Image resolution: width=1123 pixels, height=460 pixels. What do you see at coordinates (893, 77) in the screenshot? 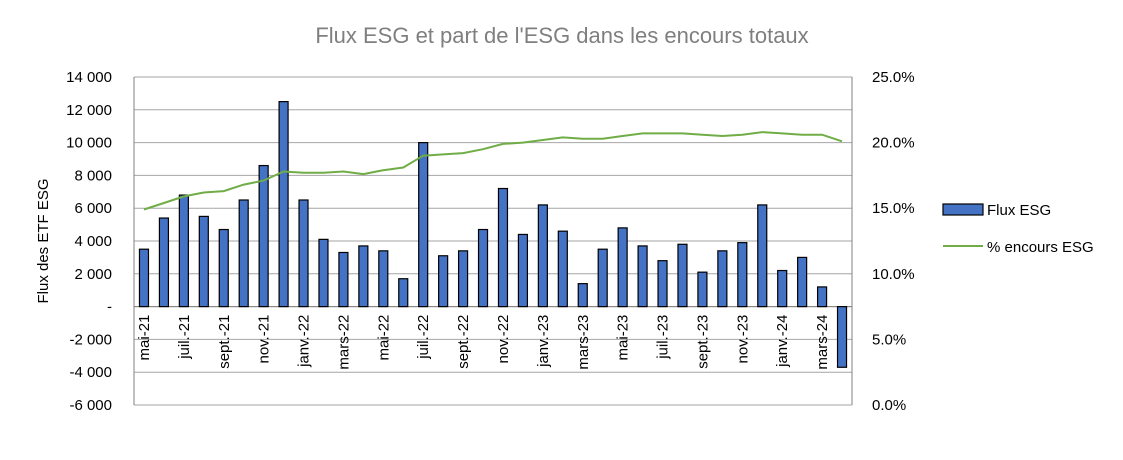
I see `y-tick-right: 25.0%` at bounding box center [893, 77].